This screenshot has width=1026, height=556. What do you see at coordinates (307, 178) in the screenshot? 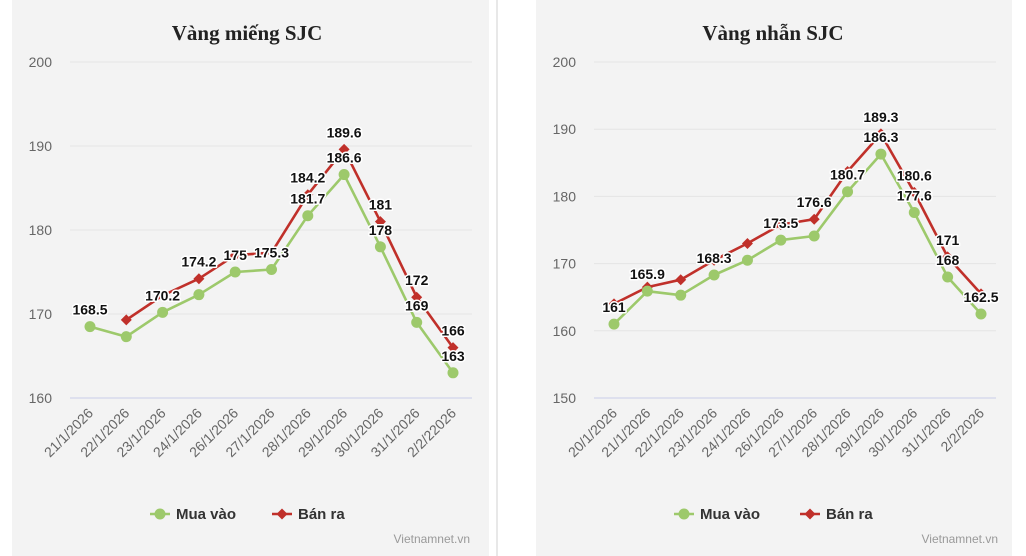
I see `data-label-ban-ra: 184.2` at bounding box center [307, 178].